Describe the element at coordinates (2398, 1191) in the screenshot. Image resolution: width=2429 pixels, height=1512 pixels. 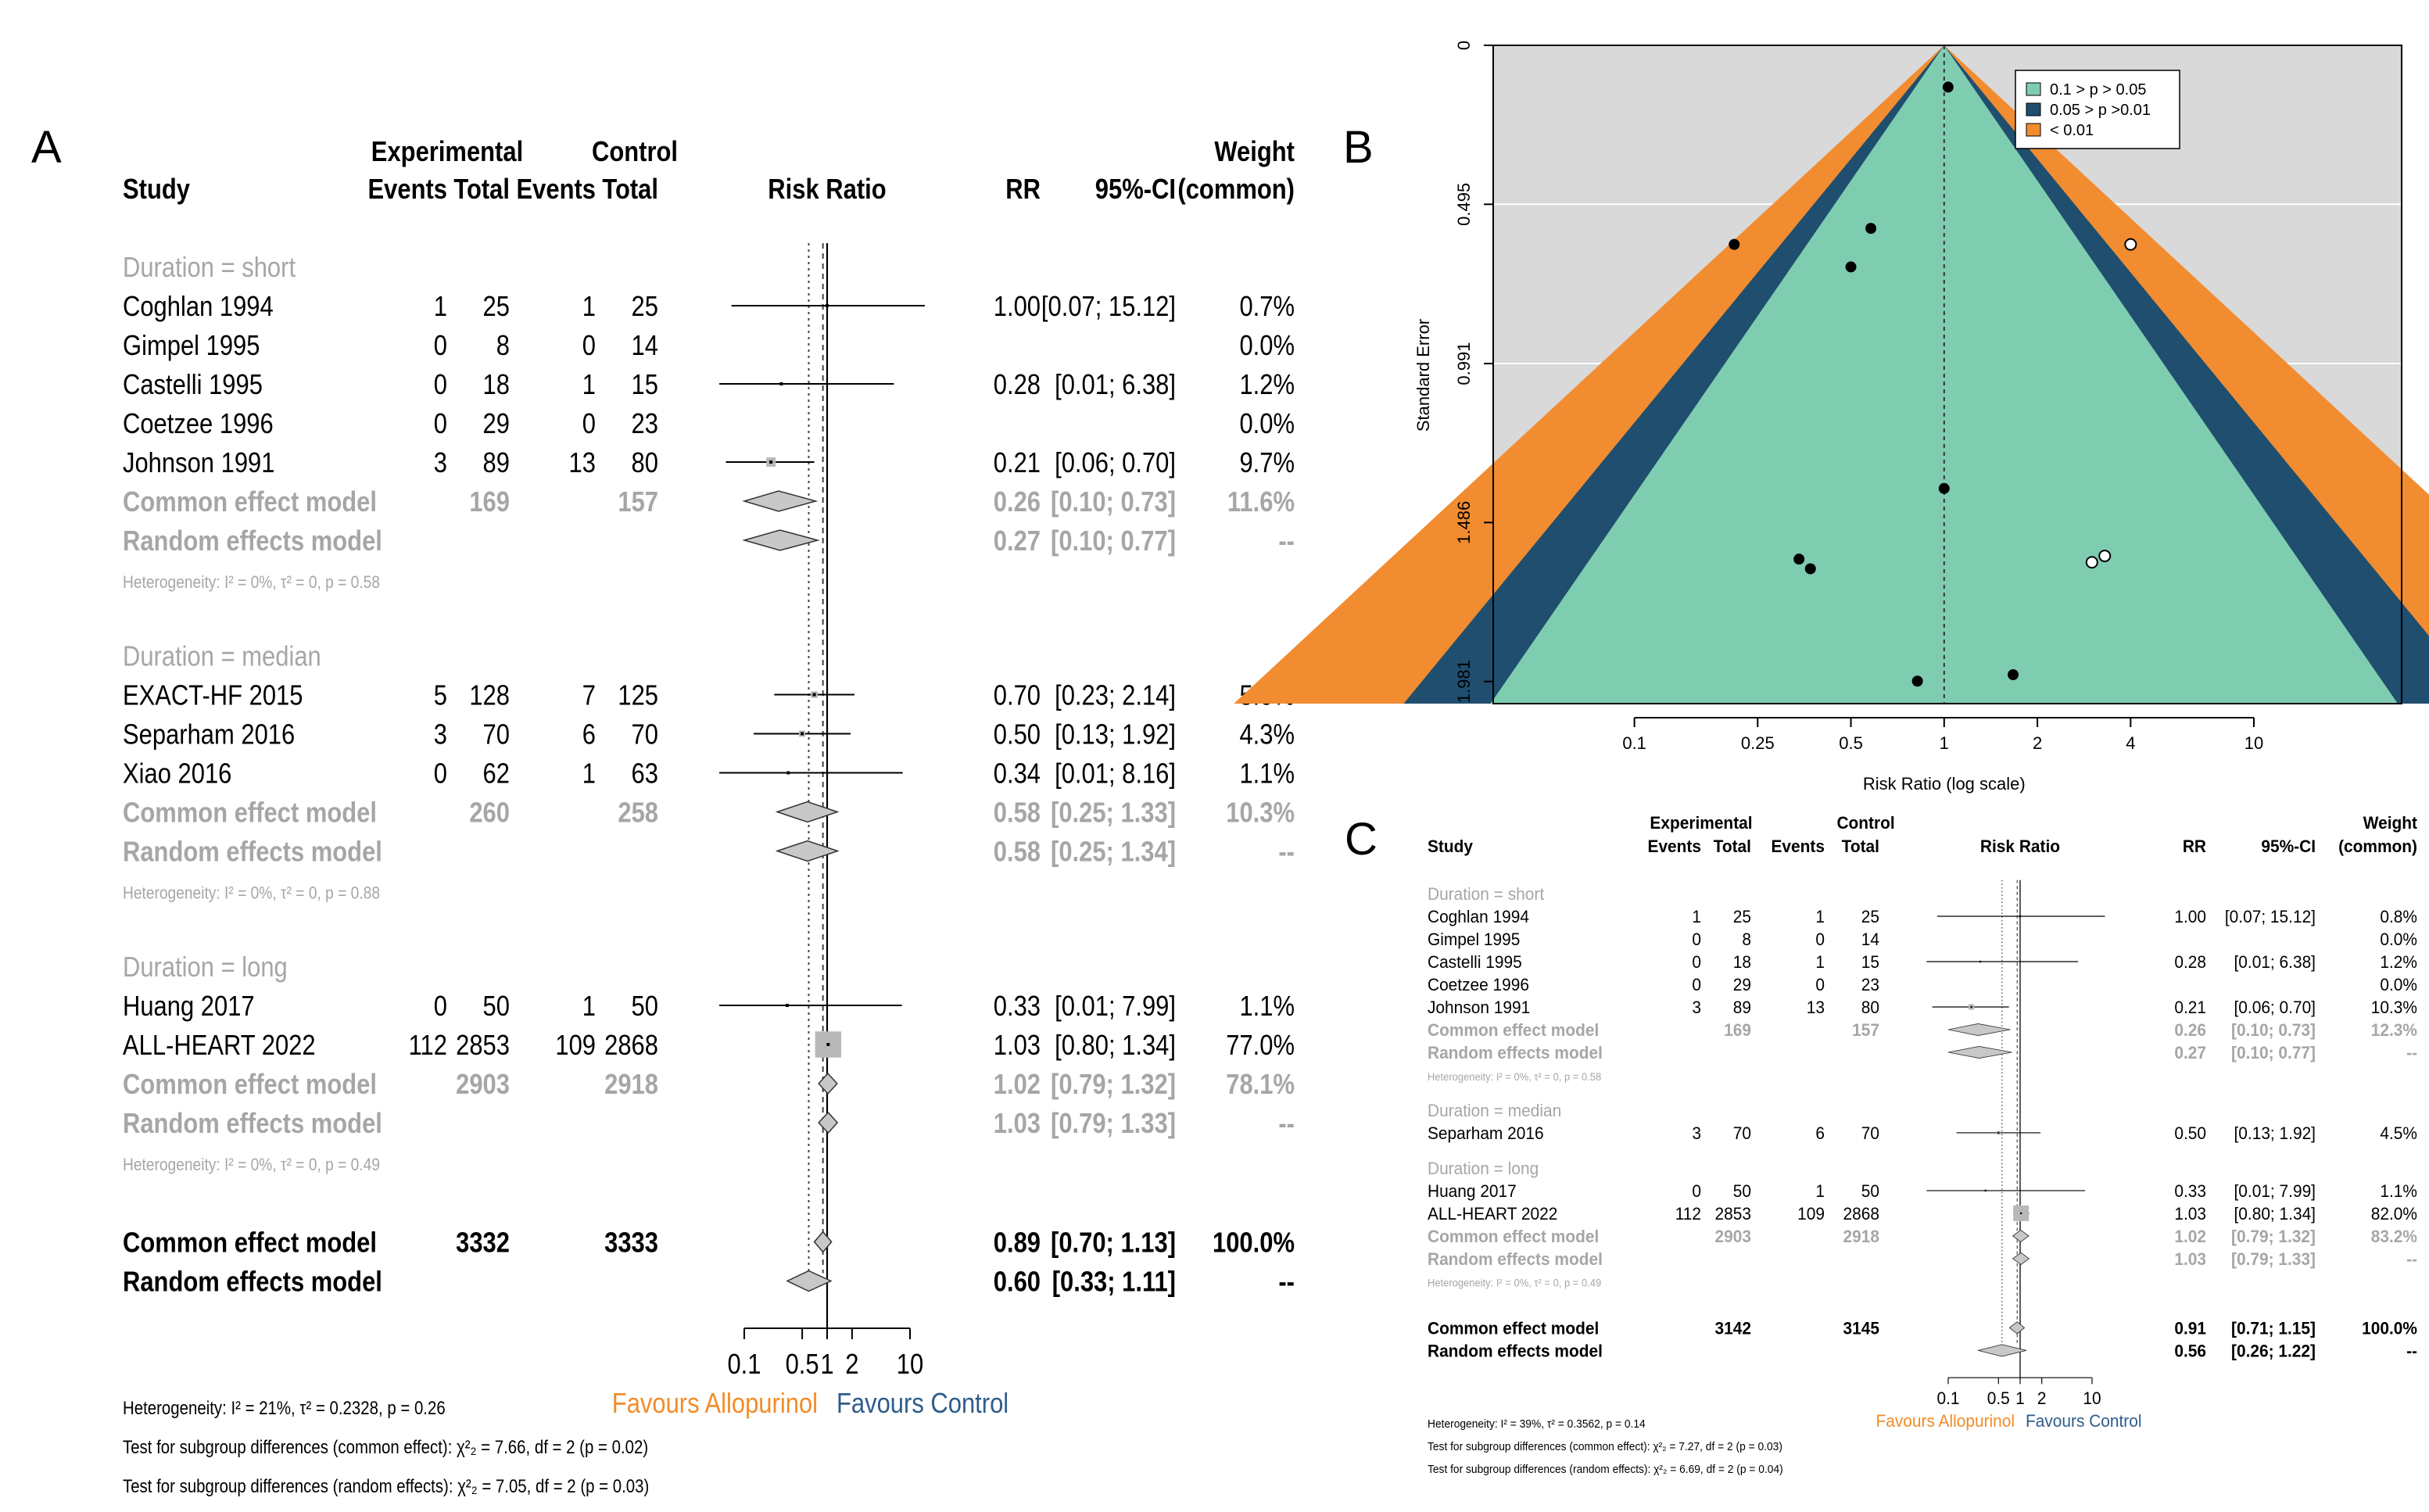
I see `weight-value: 1.1%` at that location.